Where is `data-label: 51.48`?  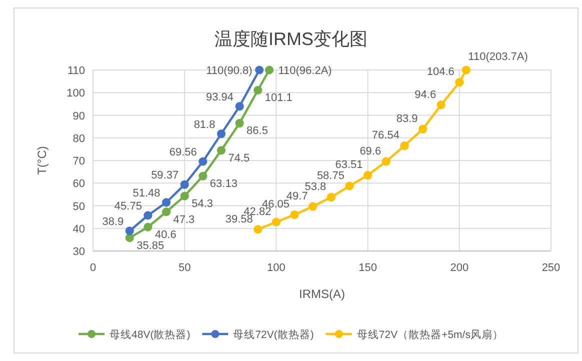
data-label: 51.48 is located at coordinates (146, 193).